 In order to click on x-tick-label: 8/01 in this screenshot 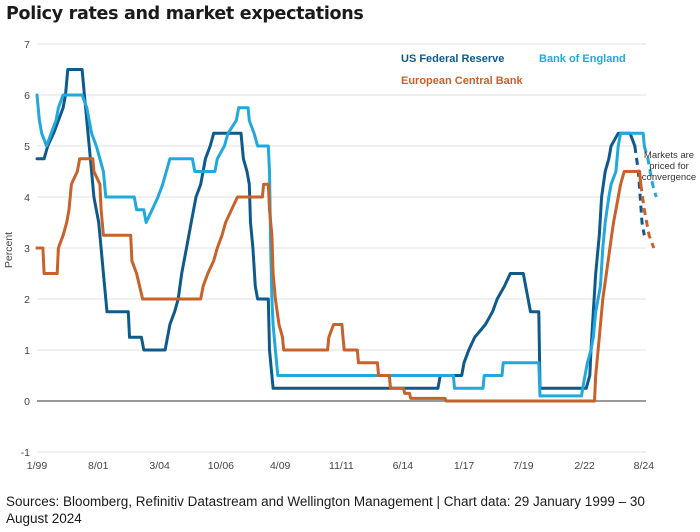, I will do `click(98, 466)`.